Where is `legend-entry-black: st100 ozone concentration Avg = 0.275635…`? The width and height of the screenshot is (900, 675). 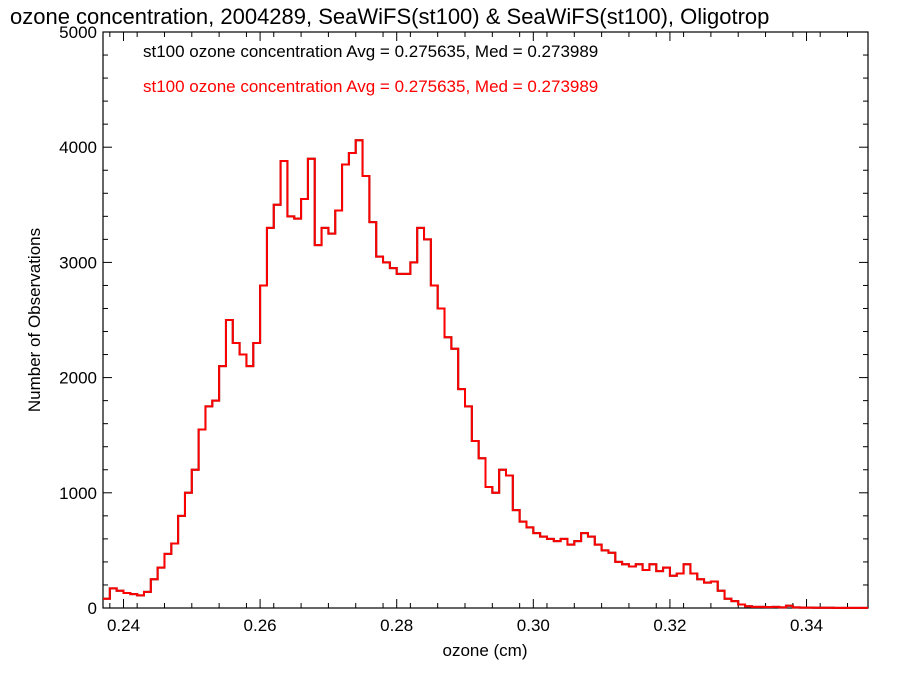 legend-entry-black: st100 ozone concentration Avg = 0.275635… is located at coordinates (371, 51).